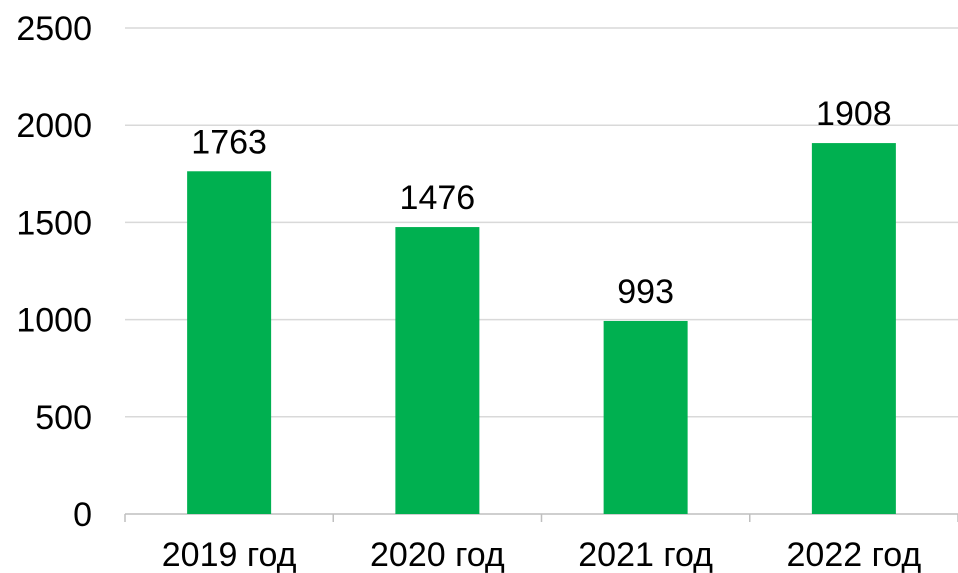 The image size is (958, 573). What do you see at coordinates (54, 126) in the screenshot?
I see `y-tick-label: 2000` at bounding box center [54, 126].